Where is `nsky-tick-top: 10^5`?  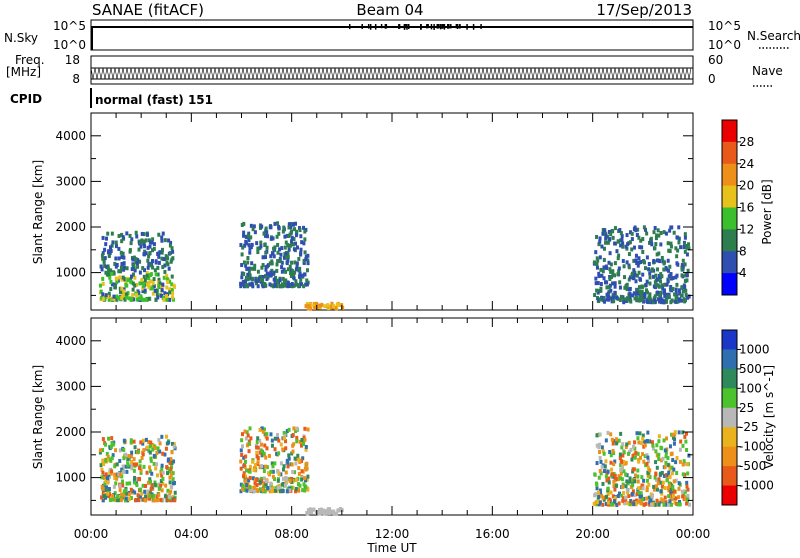
nsky-tick-top: 10^5 is located at coordinates (69, 26).